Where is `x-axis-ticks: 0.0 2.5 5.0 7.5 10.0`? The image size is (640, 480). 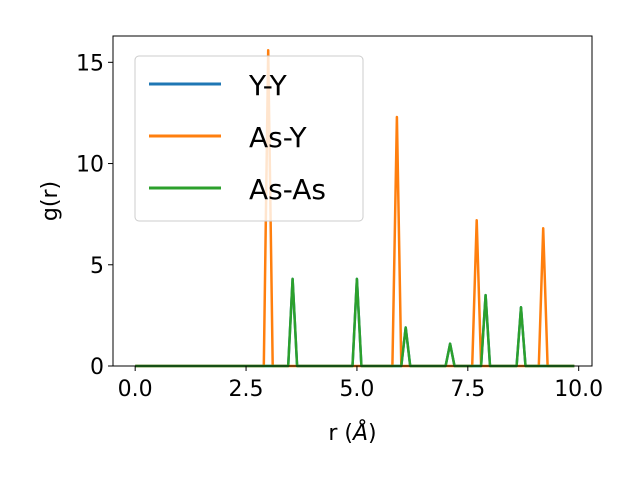 x-axis-ticks: 0.0 2.5 5.0 7.5 10.0 is located at coordinates (360, 384).